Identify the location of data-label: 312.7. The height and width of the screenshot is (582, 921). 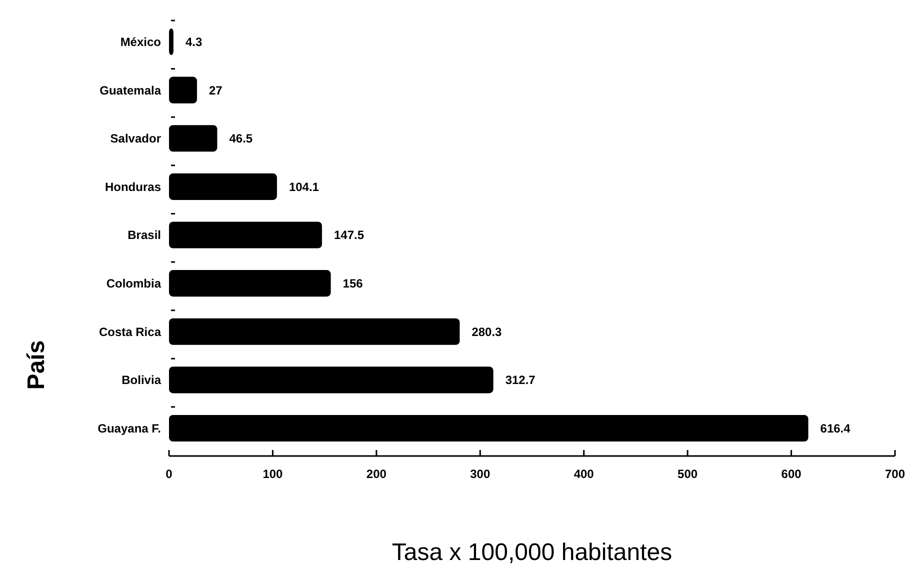
(520, 380).